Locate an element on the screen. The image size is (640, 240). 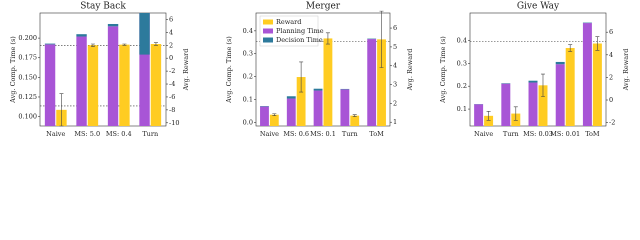
x-tick-label: MS: 0.6 is located at coordinates (296, 134).